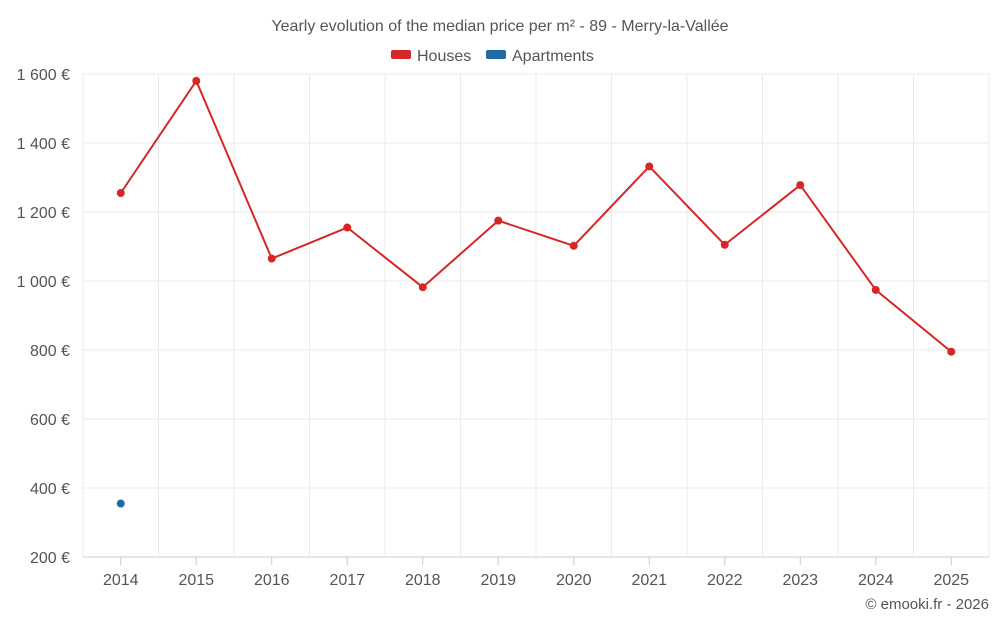 The image size is (1000, 625). Describe the element at coordinates (927, 604) in the screenshot. I see `credit-text: © emooki.fr - 2026` at that location.